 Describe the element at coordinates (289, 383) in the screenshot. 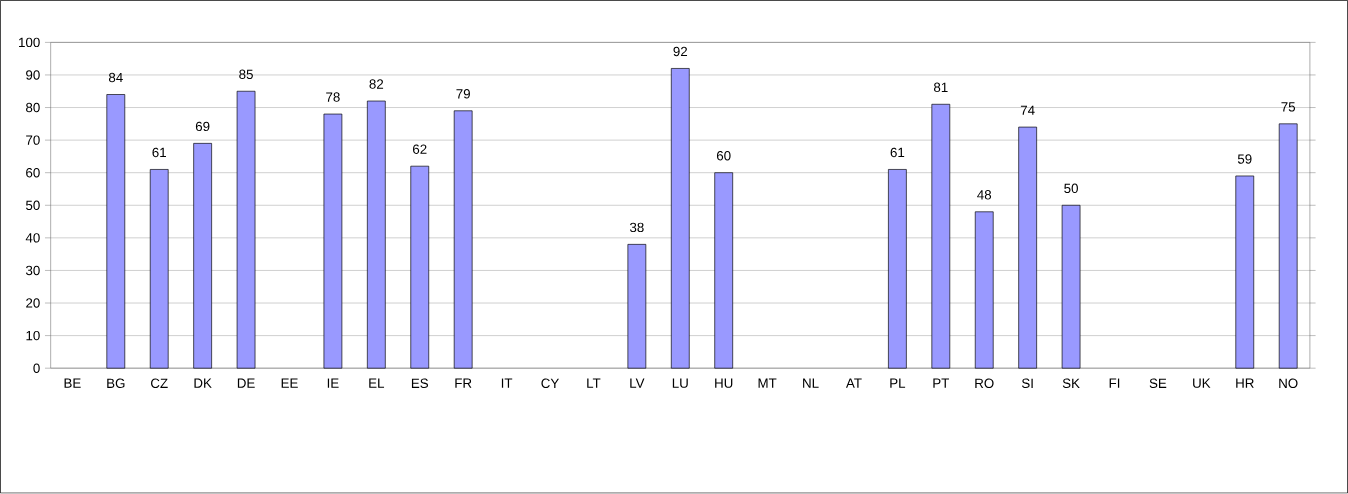

I see `x-tick-label: EE` at that location.